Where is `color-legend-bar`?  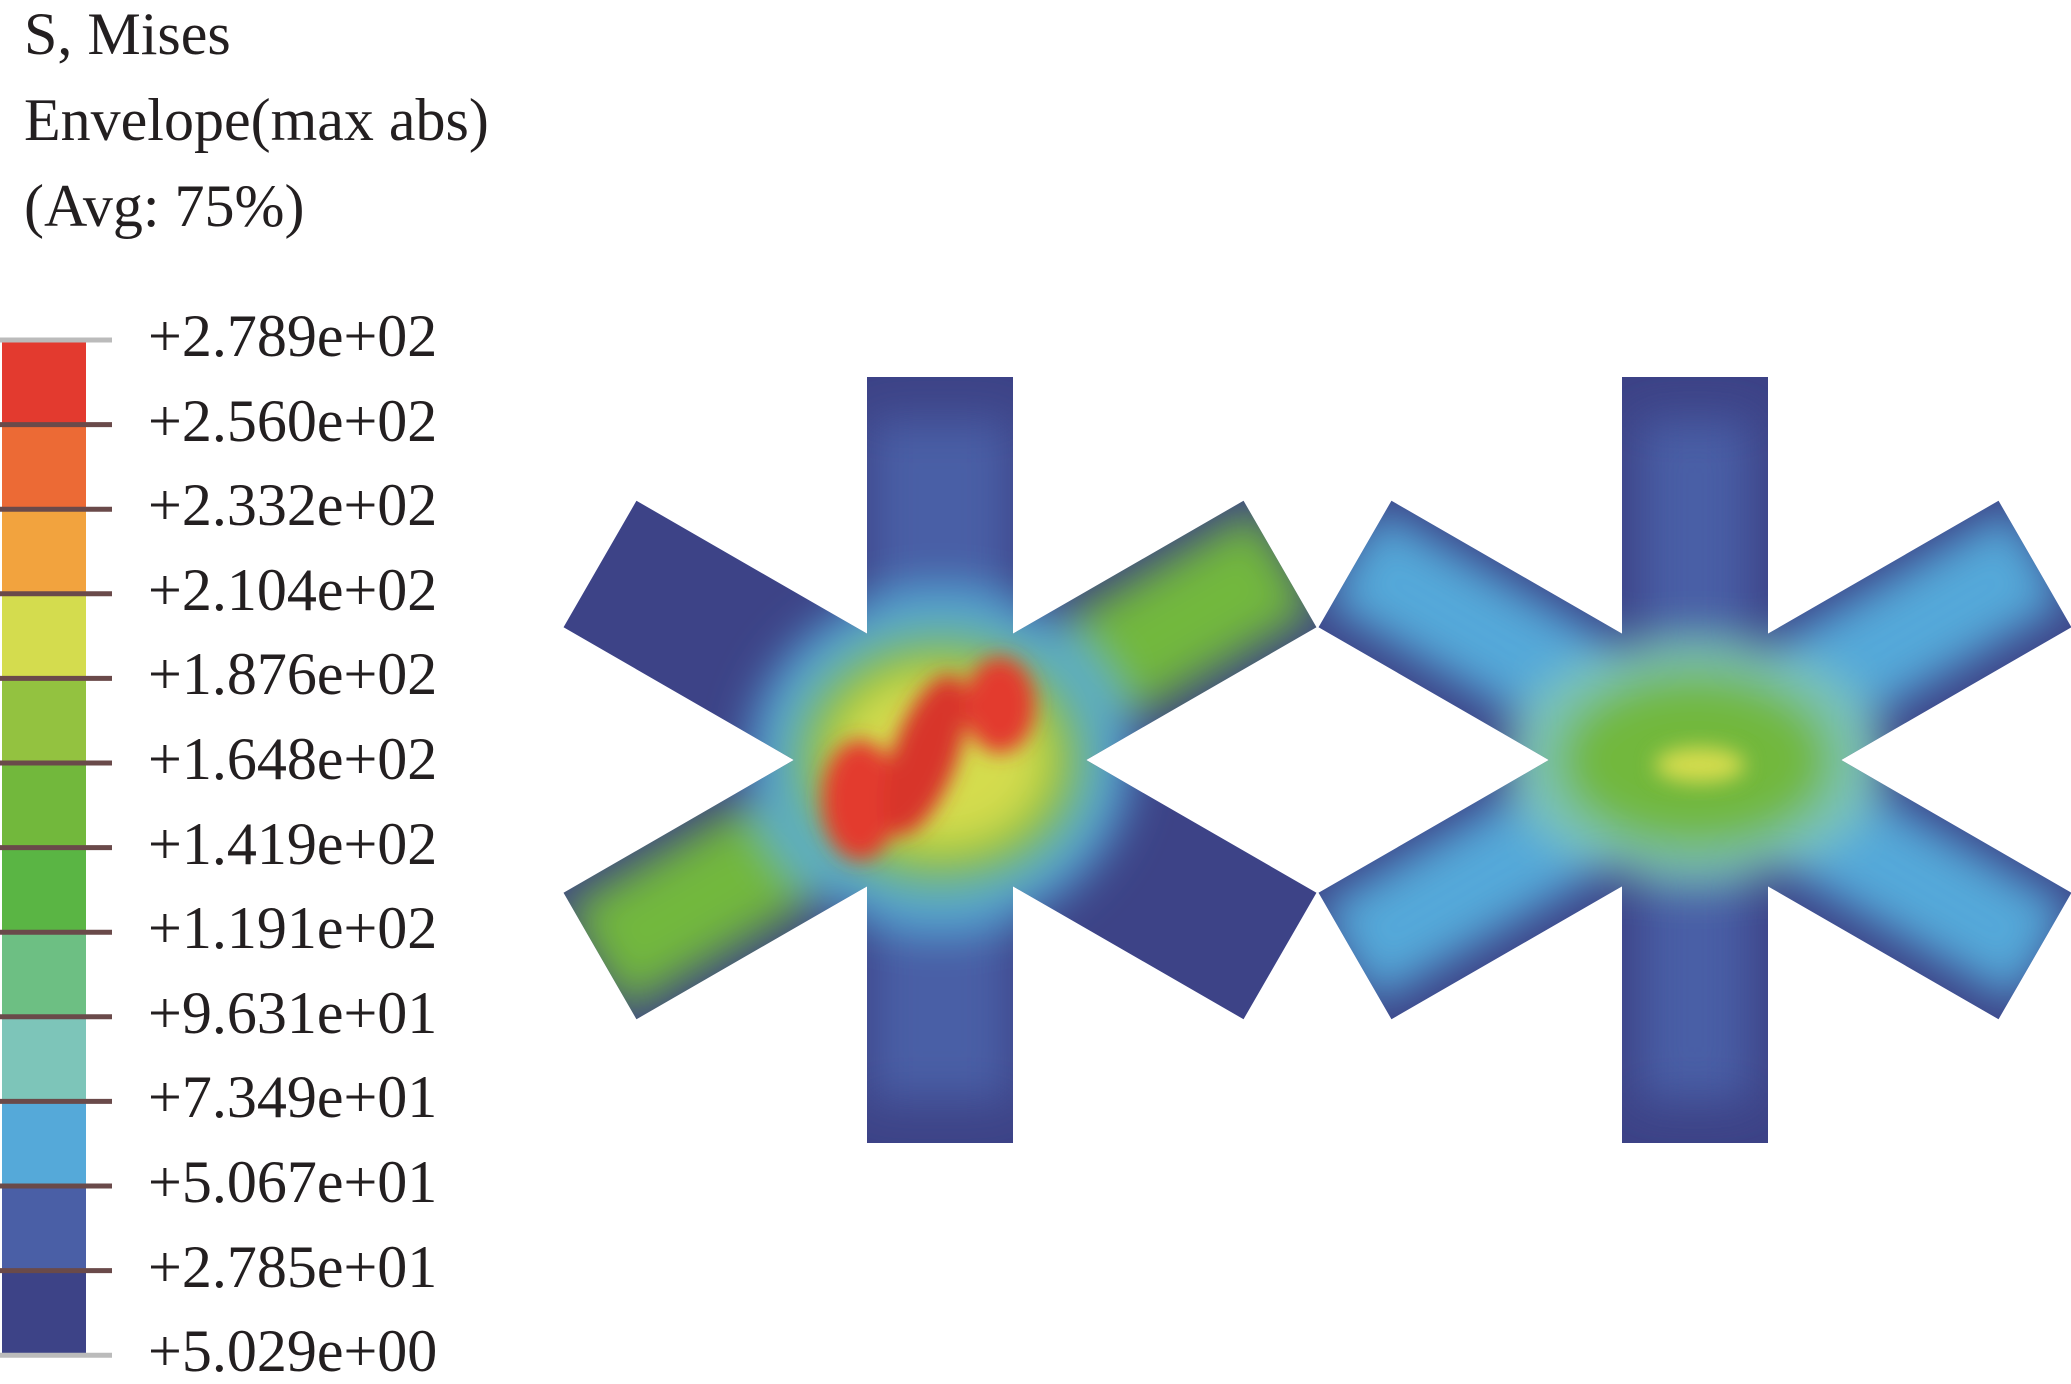 color-legend-bar is located at coordinates (56, 847).